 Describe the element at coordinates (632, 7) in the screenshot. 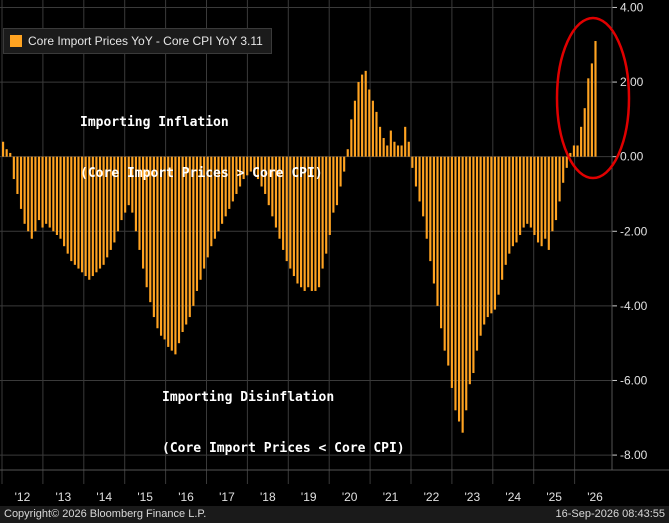

I see `y-tick-label: 4.00` at that location.